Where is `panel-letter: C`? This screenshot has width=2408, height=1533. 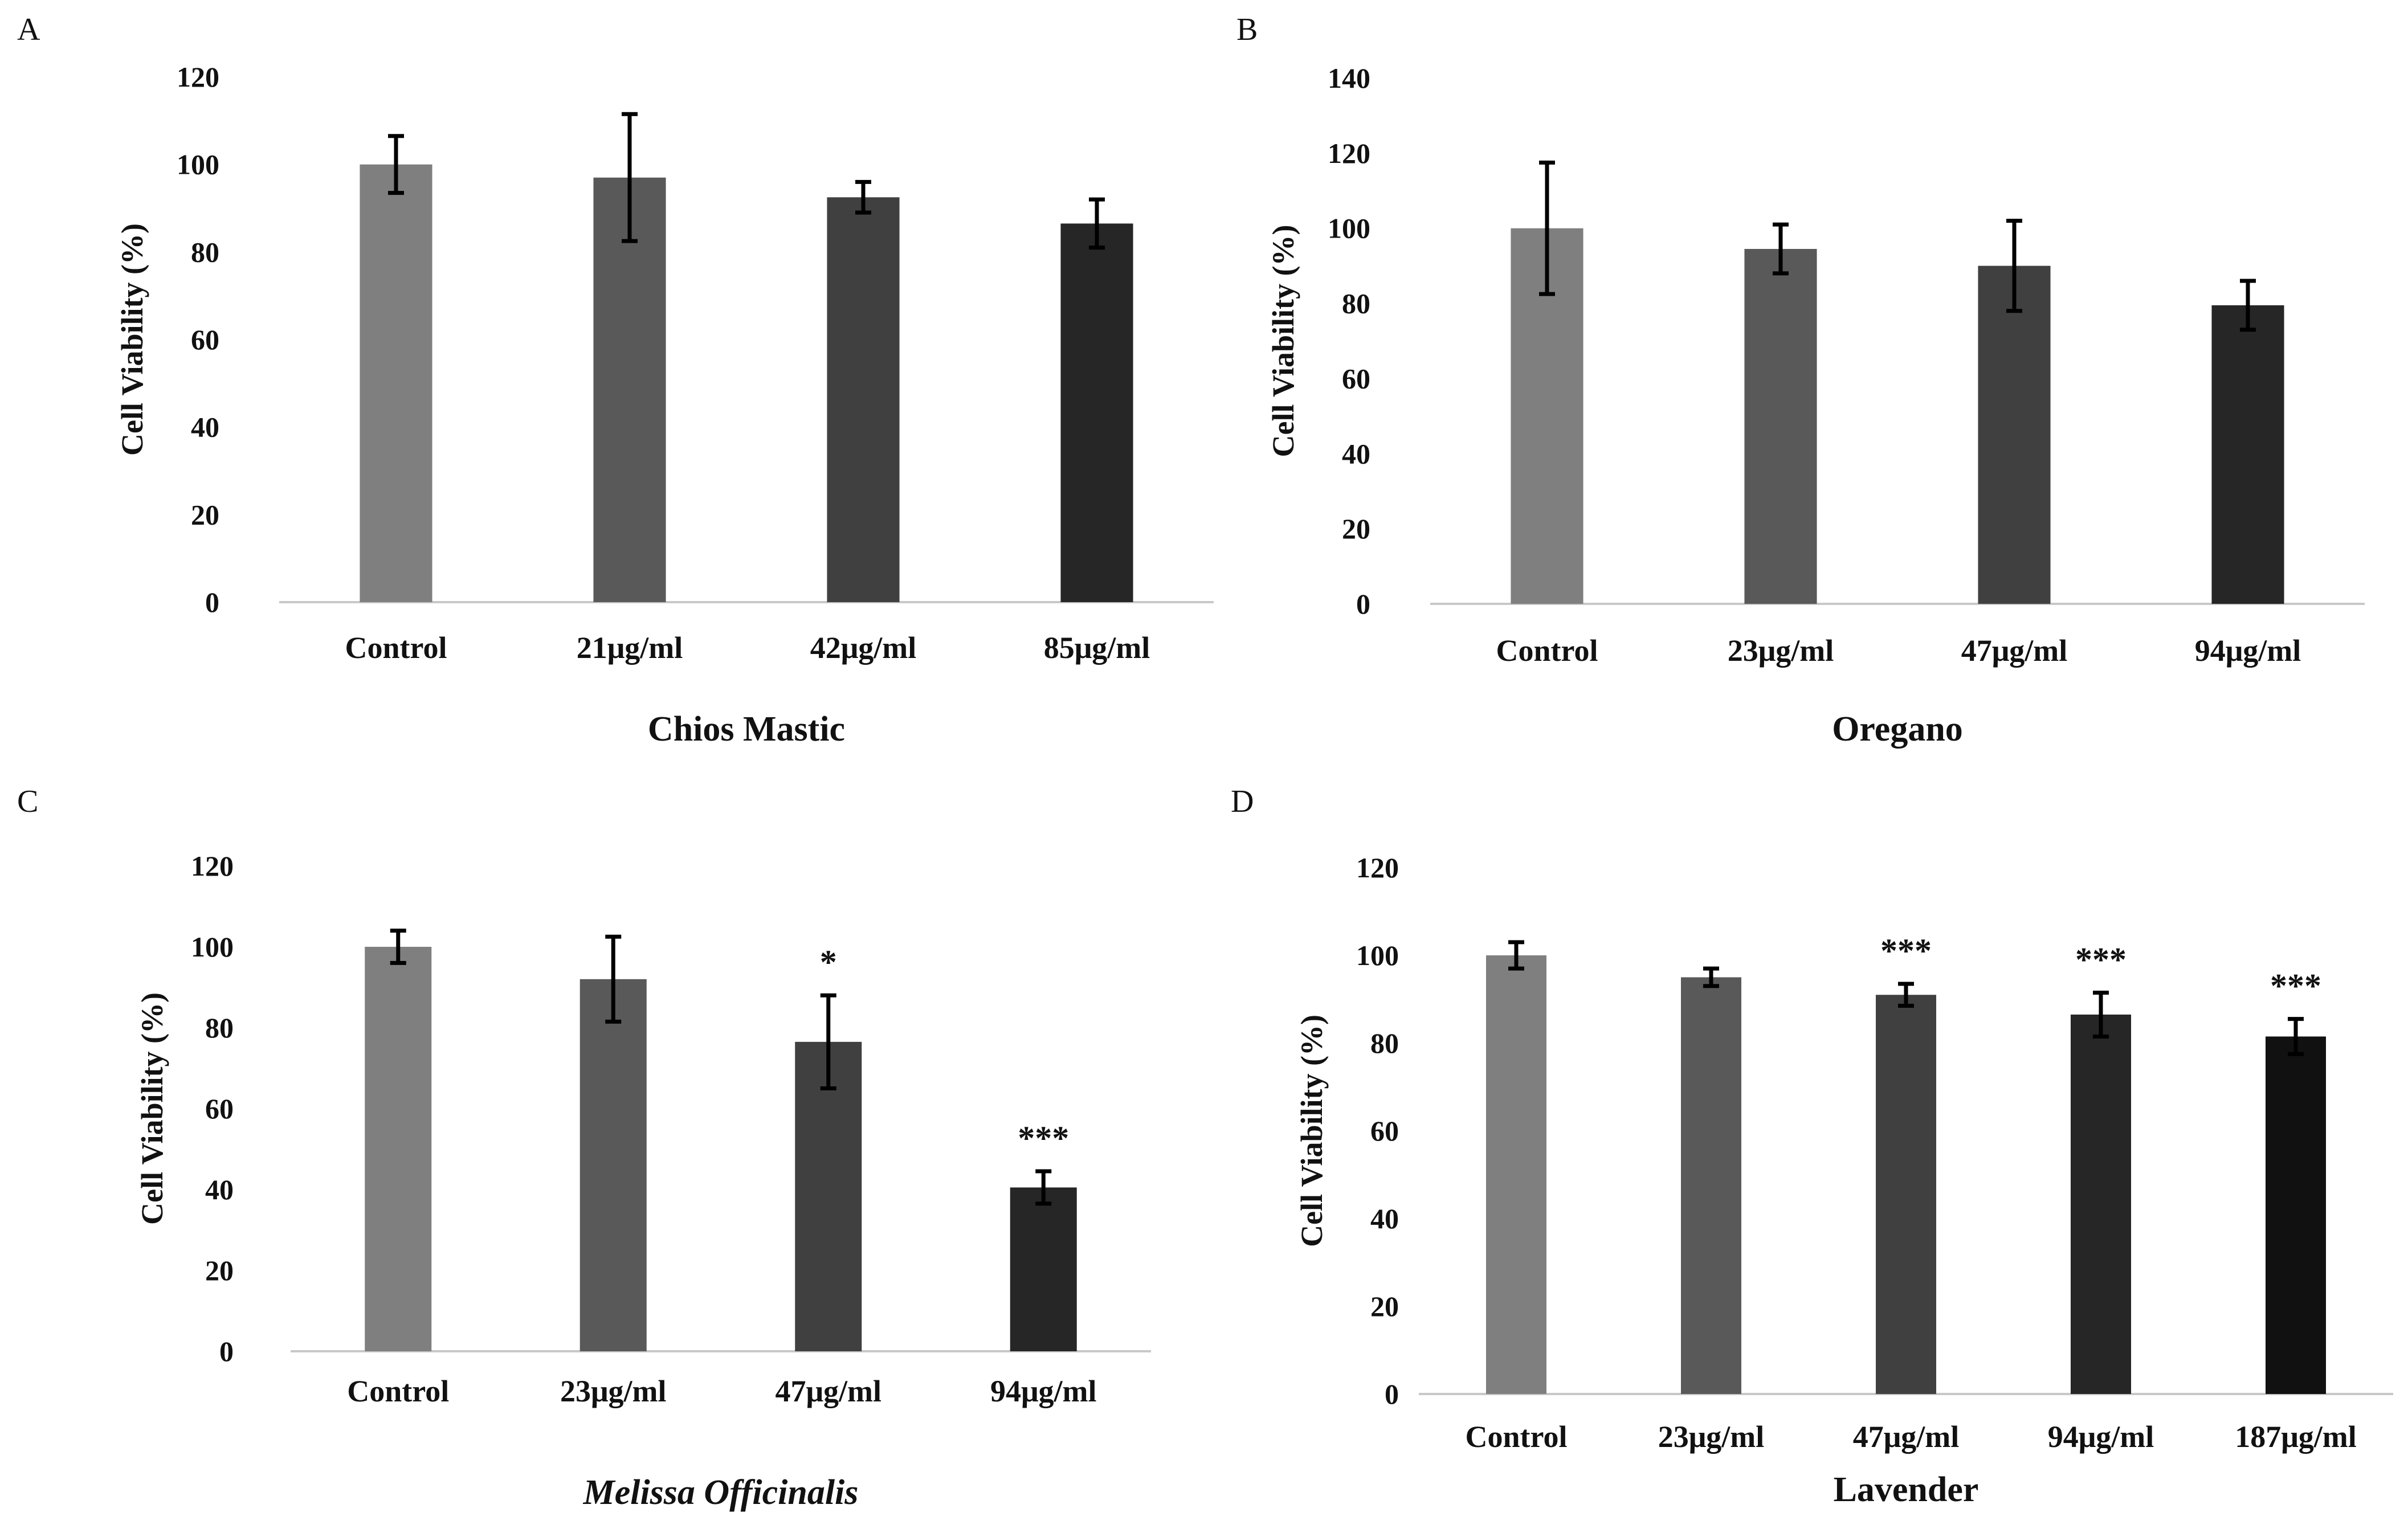 panel-letter: C is located at coordinates (27, 801).